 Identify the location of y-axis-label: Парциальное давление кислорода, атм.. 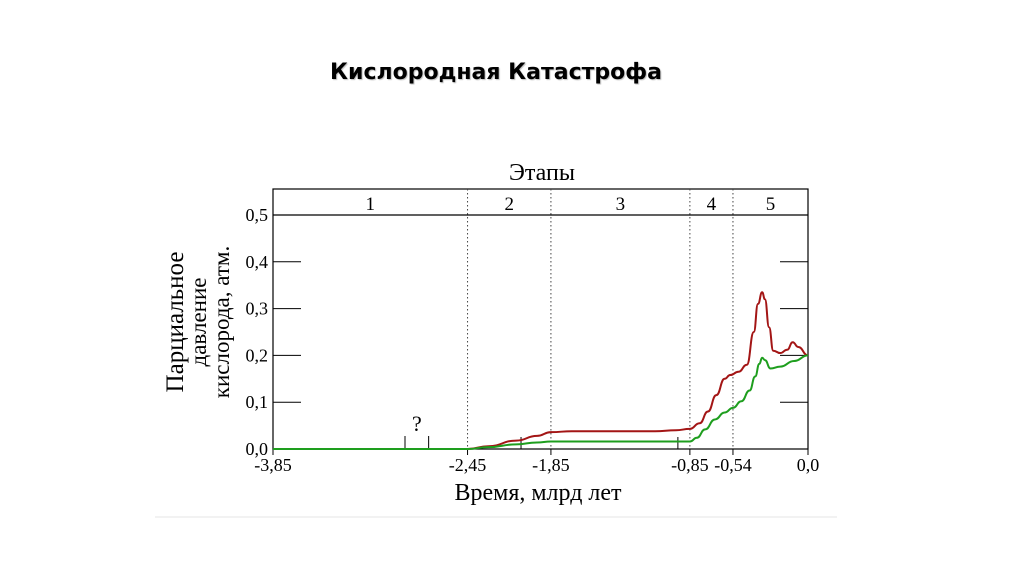
(198, 322).